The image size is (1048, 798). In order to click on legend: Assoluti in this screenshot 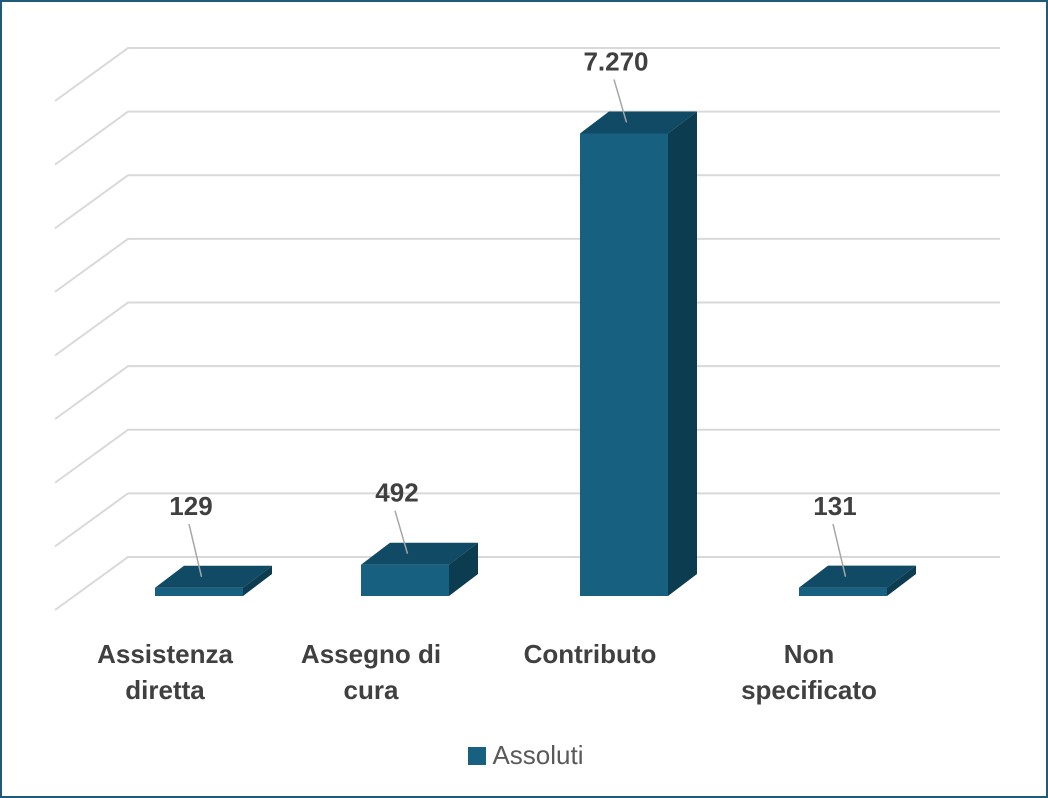, I will do `click(525, 755)`.